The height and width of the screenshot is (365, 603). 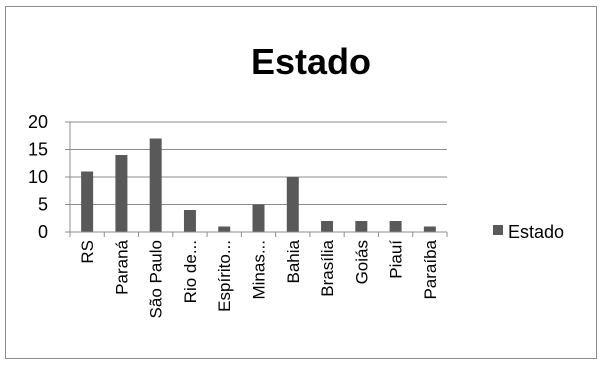 I want to click on legend-label: Estado, so click(x=536, y=232).